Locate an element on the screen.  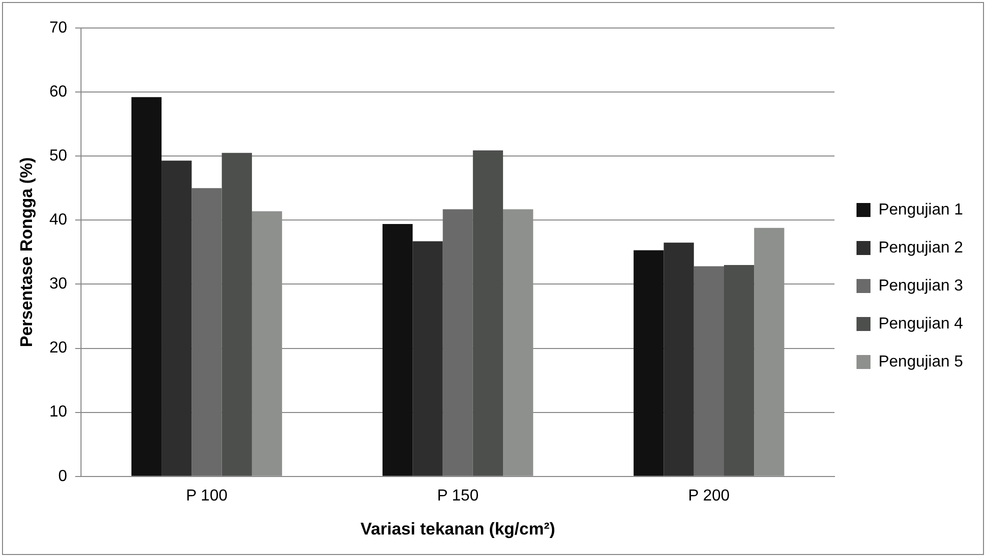
y-tick-label: 0 is located at coordinates (63, 476).